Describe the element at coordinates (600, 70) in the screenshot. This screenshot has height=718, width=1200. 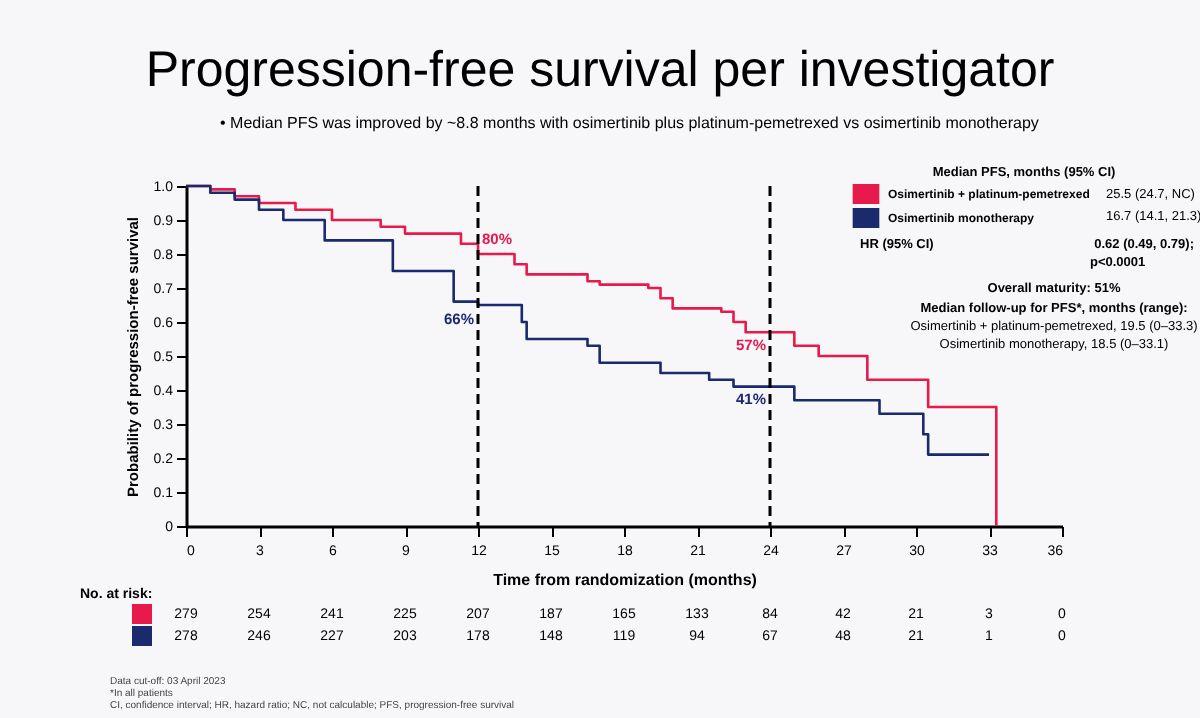
I see `chart-title: Progression-free survival per investigator` at that location.